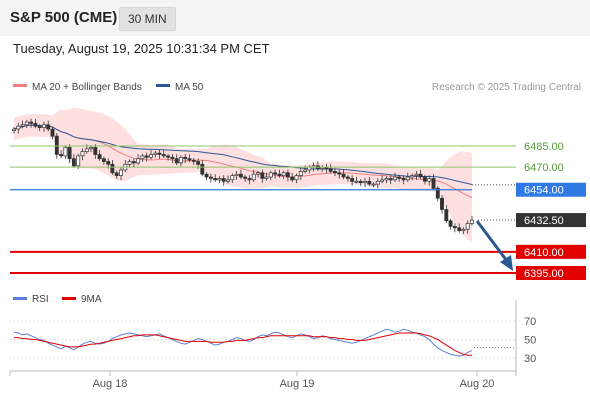 The height and width of the screenshot is (400, 590). I want to click on level-6395-00: 6395.00, so click(298, 273).